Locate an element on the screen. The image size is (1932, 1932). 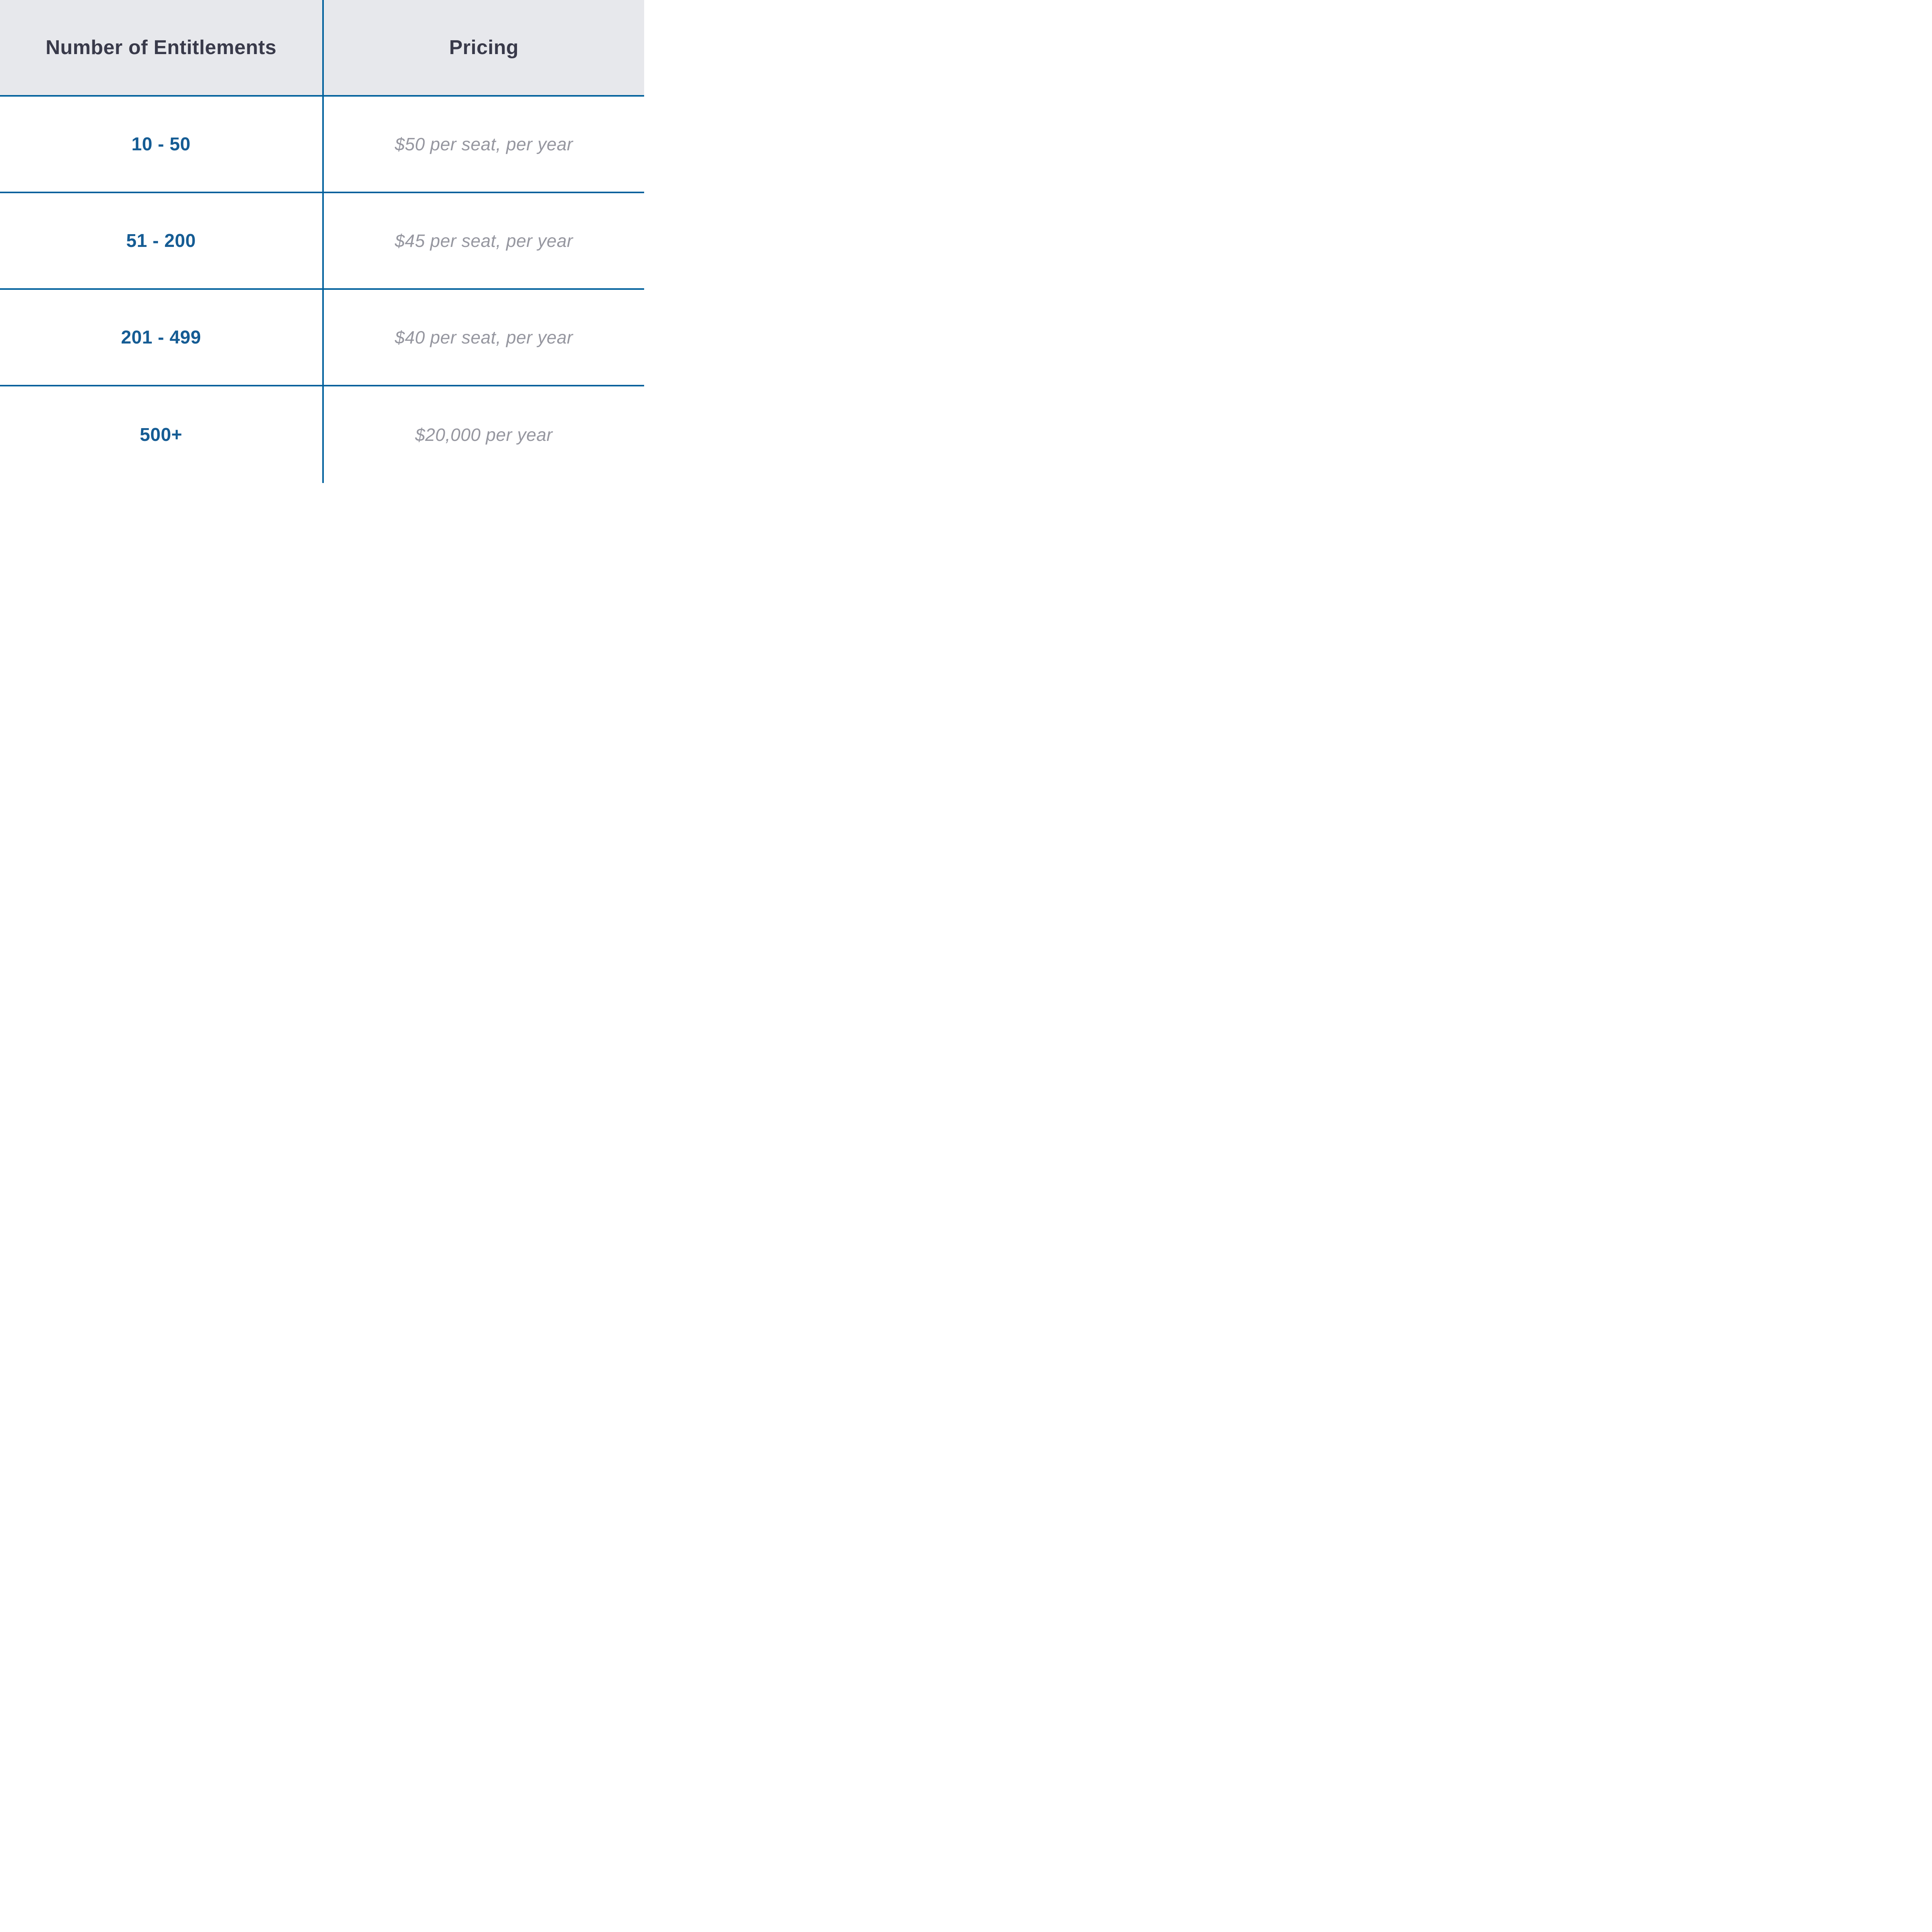
header-cell-pricing: Pricing is located at coordinates (483, 49).